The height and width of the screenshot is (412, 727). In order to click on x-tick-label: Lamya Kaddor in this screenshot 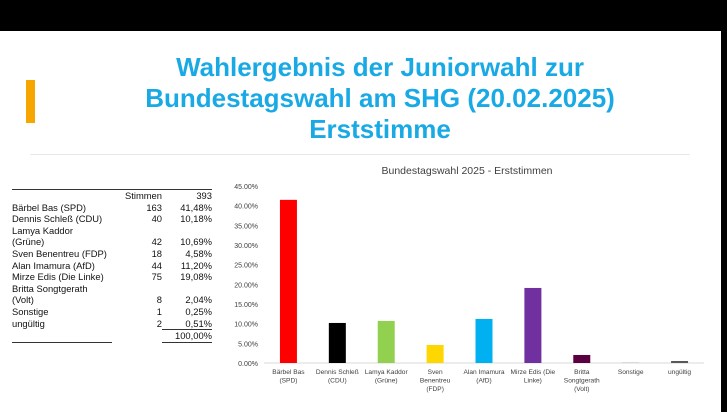, I will do `click(387, 372)`.